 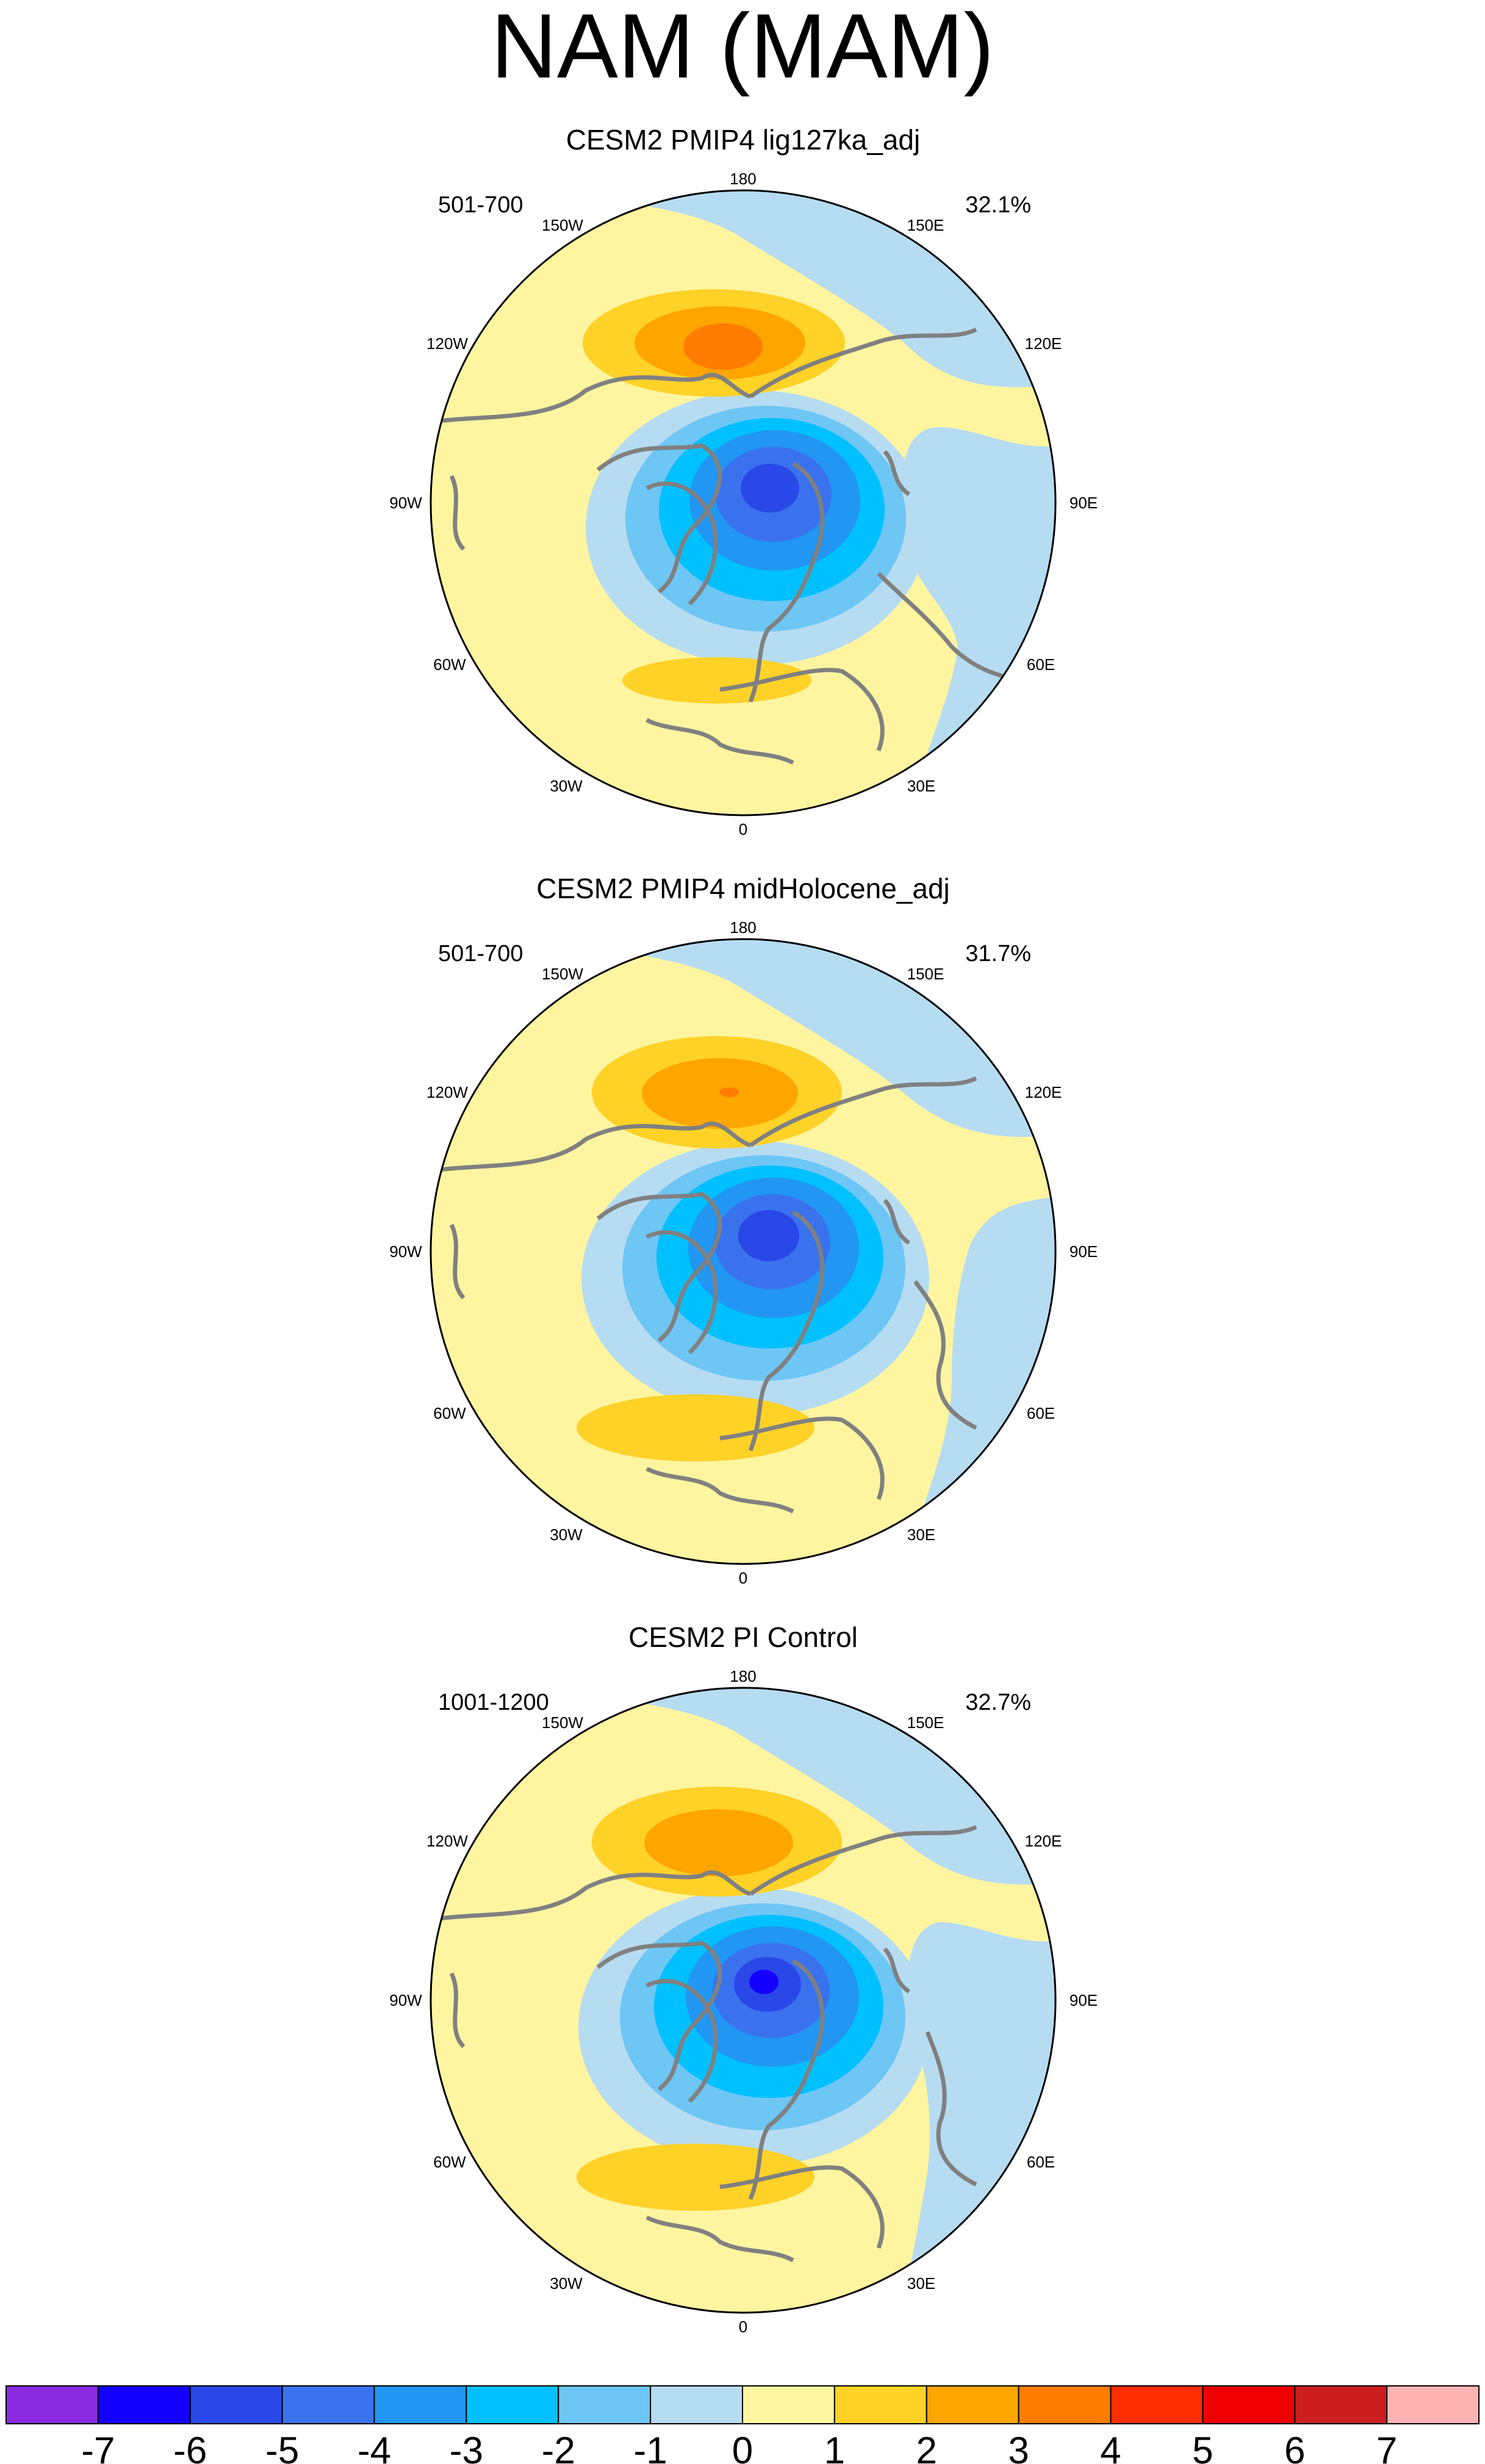 What do you see at coordinates (494, 1702) in the screenshot?
I see `panel-years: 1001-1200` at bounding box center [494, 1702].